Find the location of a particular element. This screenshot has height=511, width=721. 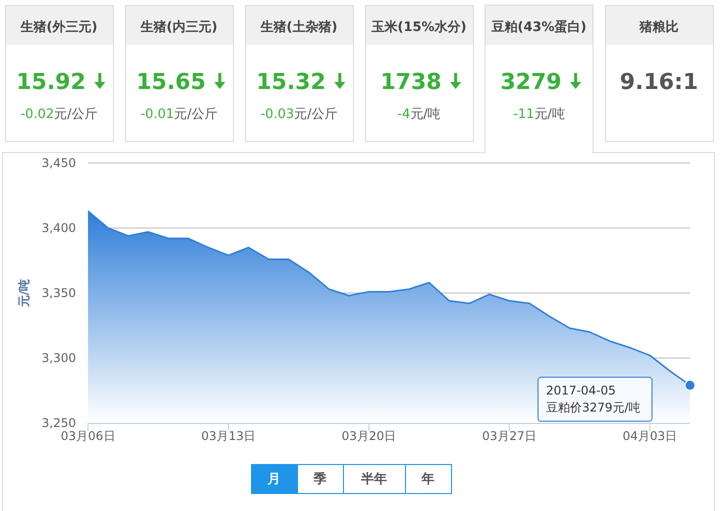

category-label: 豆粕(43%蛋白) is located at coordinates (538, 27).